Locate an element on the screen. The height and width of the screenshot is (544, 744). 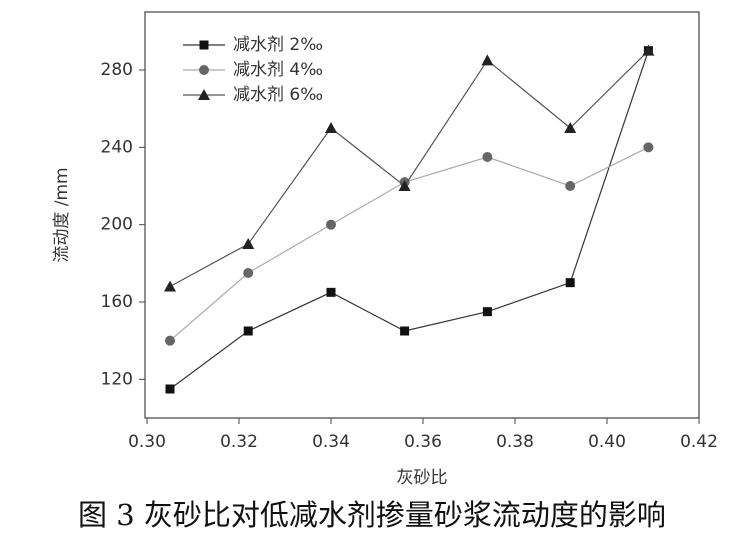
legend-label: 减水剂 2‰ is located at coordinates (278, 45).